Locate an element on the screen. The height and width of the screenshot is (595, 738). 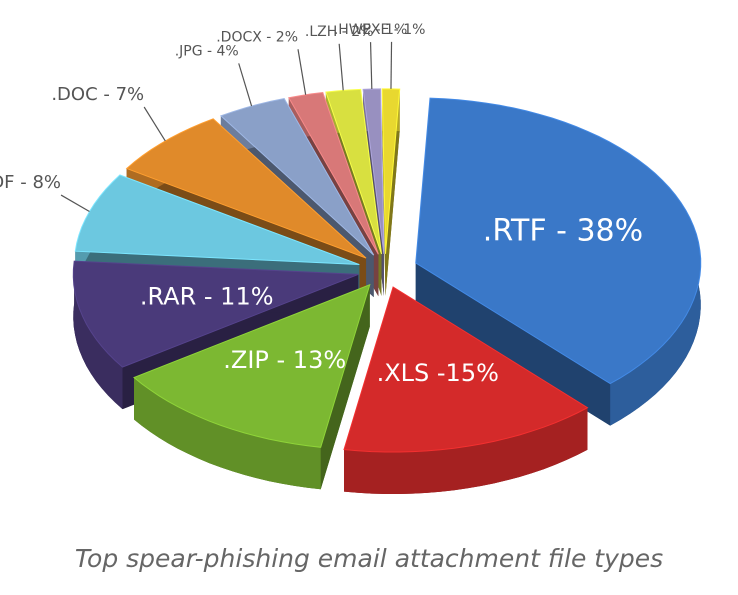
slice-label: .EXE - 1% is located at coordinates (392, 30).